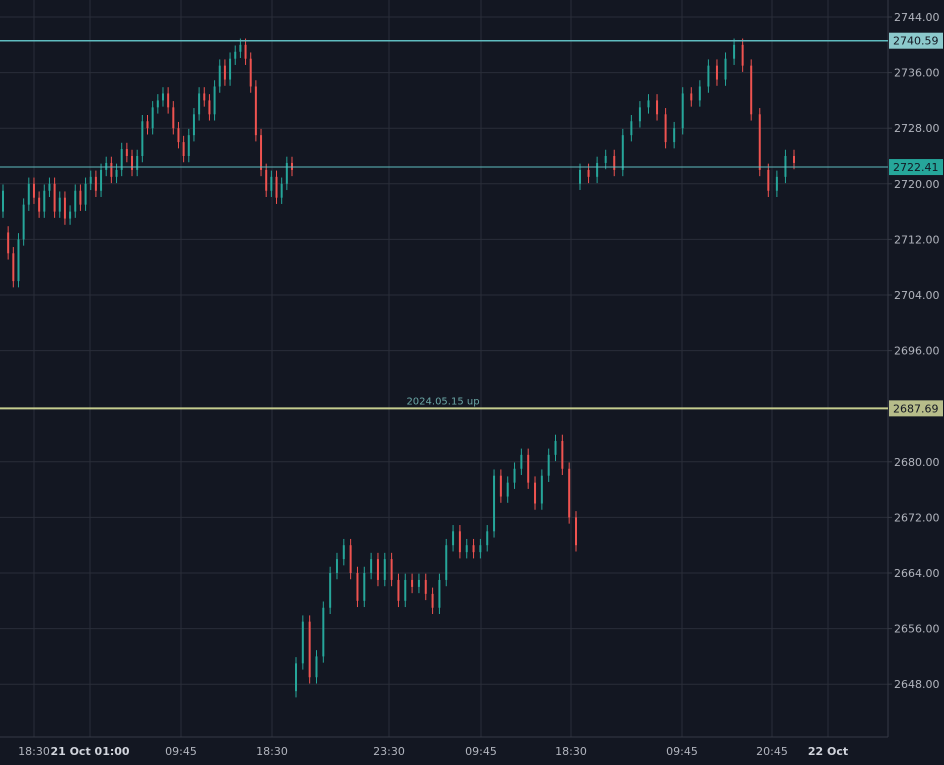 Image resolution: width=944 pixels, height=765 pixels. I want to click on y-tick-label: 2680.00, so click(917, 462).